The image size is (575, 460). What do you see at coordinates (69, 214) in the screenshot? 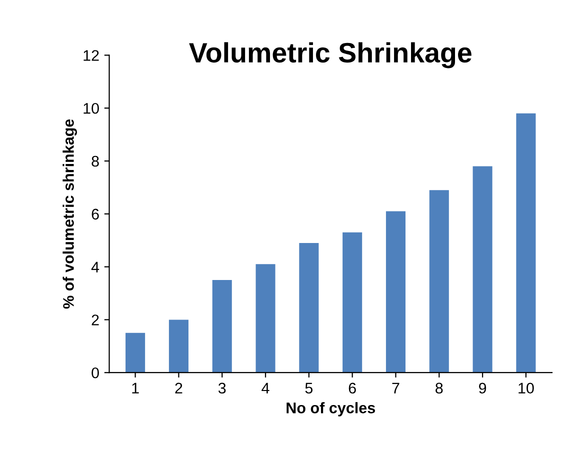
I see `y-axis-title: % of volumetric shrinkage` at bounding box center [69, 214].